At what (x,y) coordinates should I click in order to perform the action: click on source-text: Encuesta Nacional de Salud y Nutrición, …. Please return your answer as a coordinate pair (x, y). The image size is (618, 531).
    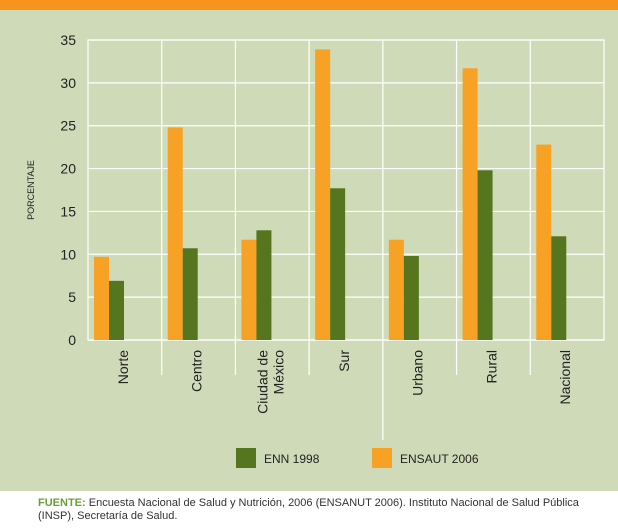
    Looking at the image, I should click on (308, 509).